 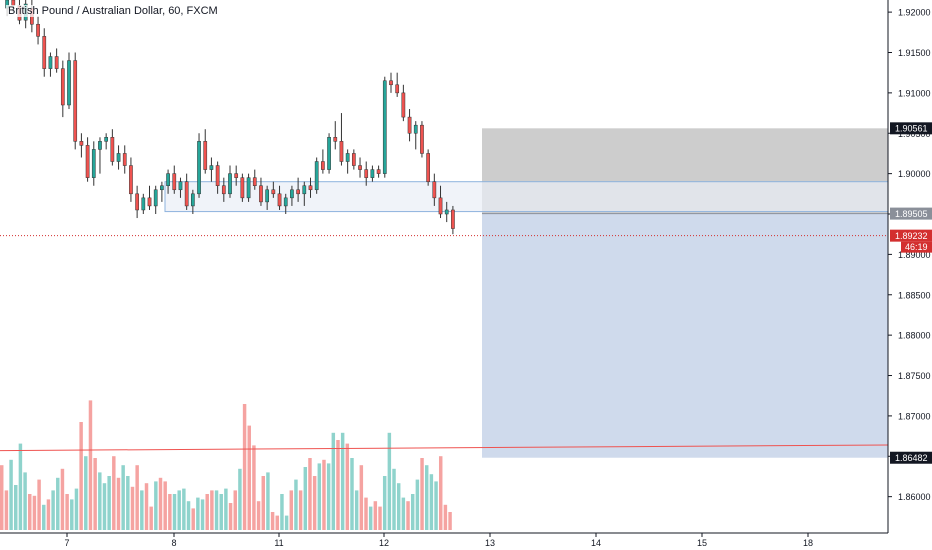 I want to click on countdown-bg, so click(x=916, y=247).